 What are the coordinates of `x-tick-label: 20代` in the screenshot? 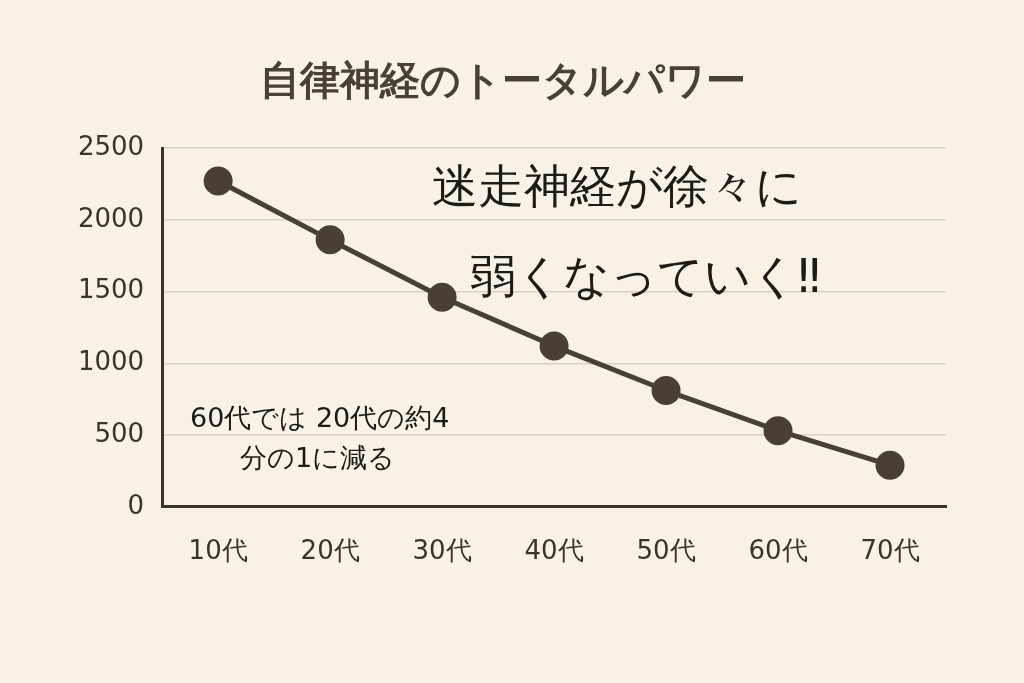 It's located at (330, 550).